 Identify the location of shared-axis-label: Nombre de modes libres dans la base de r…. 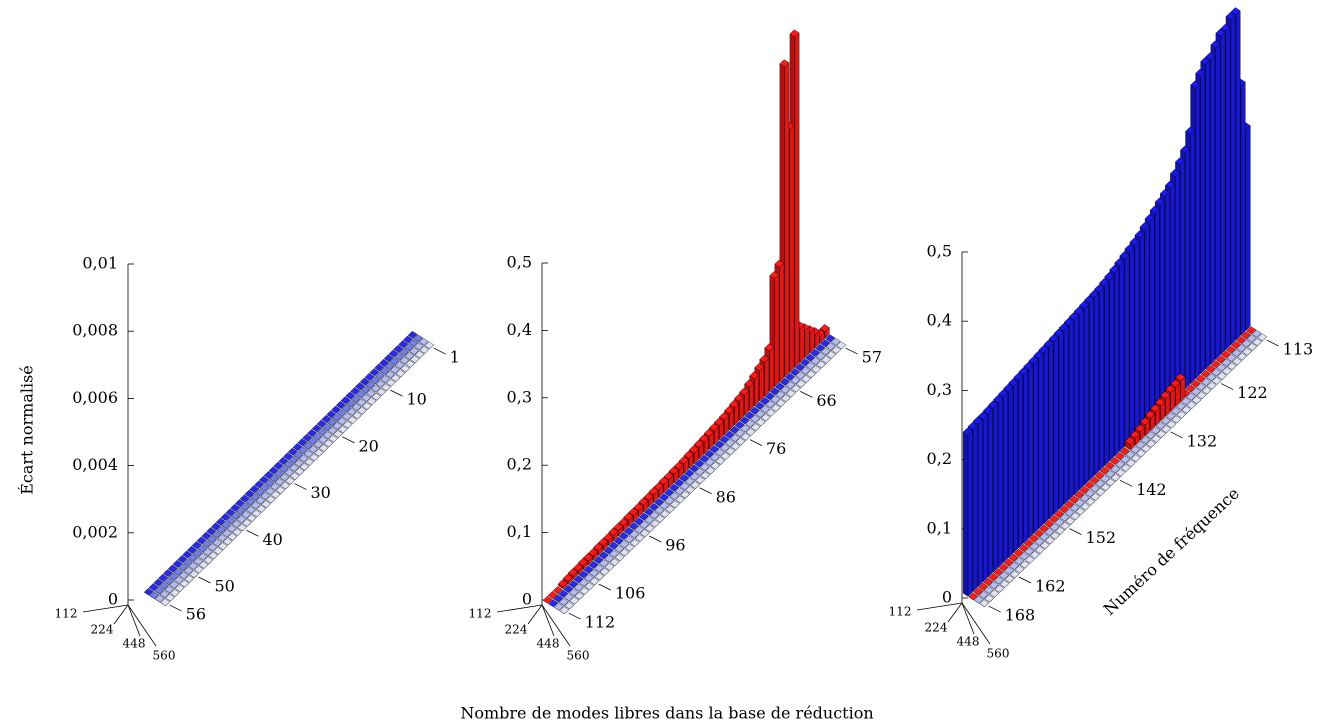
(666, 713).